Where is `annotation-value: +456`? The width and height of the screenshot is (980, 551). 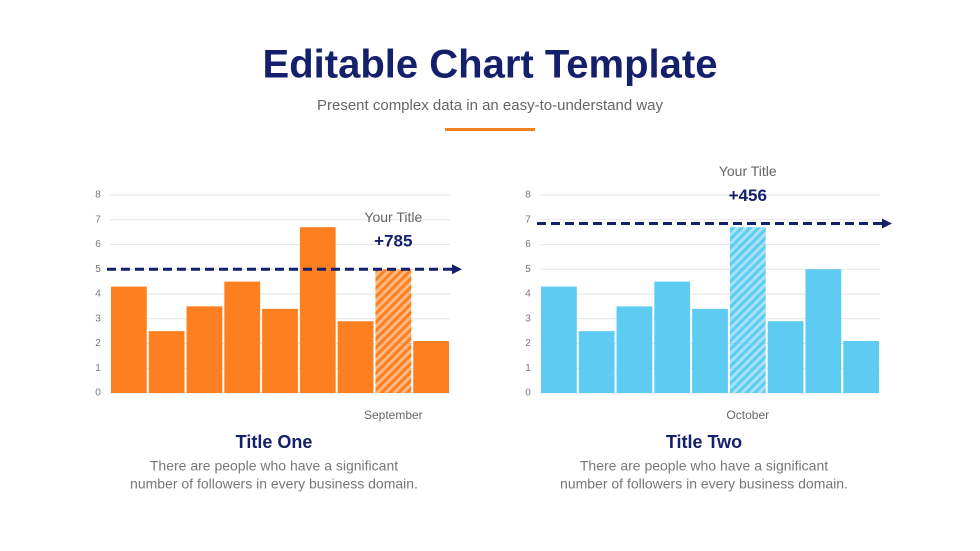 annotation-value: +456 is located at coordinates (748, 195).